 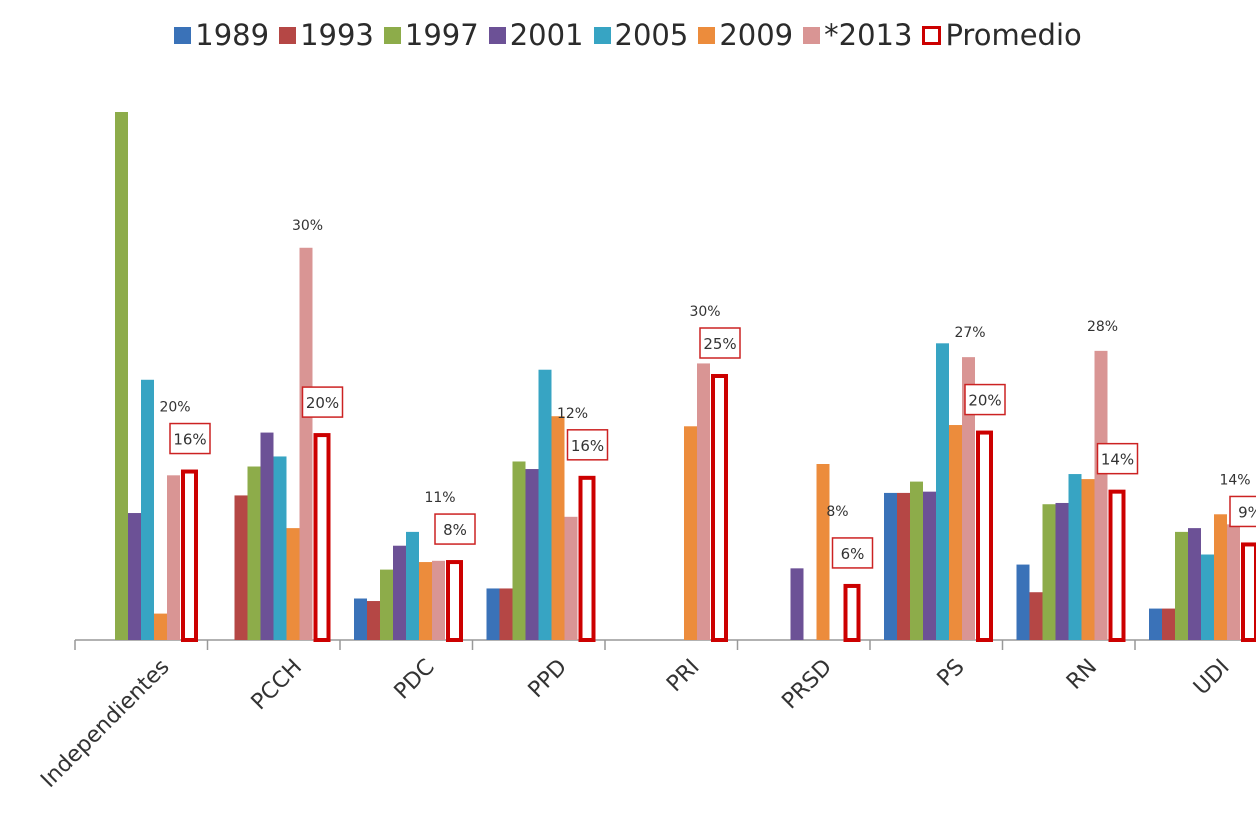 What do you see at coordinates (683, 676) in the screenshot?
I see `x-tick-label: PRI` at bounding box center [683, 676].